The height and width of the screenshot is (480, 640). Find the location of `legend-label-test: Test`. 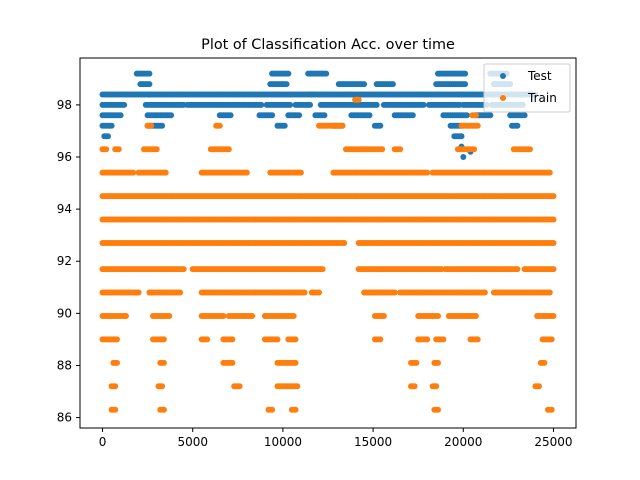

legend-label-test: Test is located at coordinates (539, 76).